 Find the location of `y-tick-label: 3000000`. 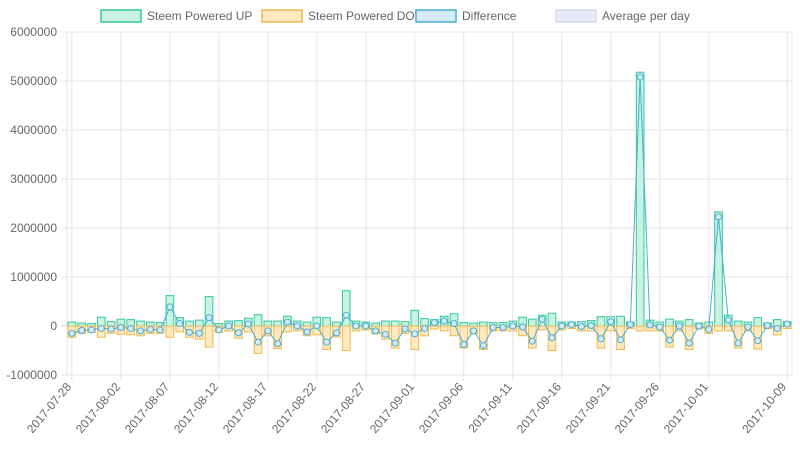

y-tick-label: 3000000 is located at coordinates (33, 179).